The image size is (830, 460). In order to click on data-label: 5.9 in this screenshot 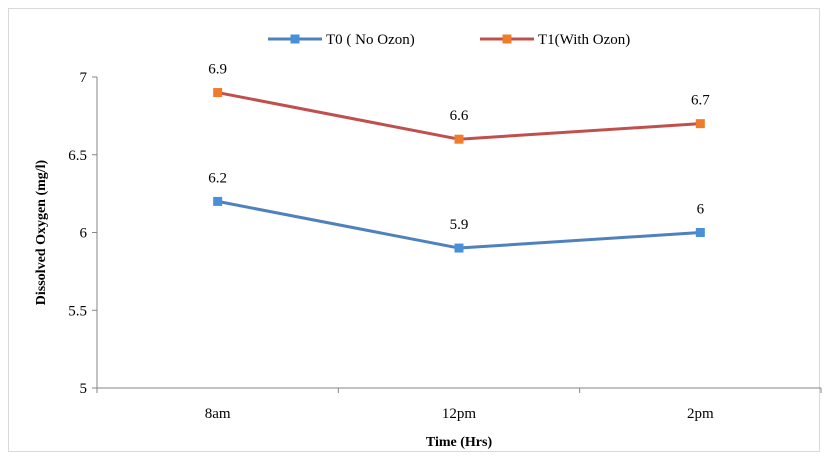, I will do `click(459, 225)`.